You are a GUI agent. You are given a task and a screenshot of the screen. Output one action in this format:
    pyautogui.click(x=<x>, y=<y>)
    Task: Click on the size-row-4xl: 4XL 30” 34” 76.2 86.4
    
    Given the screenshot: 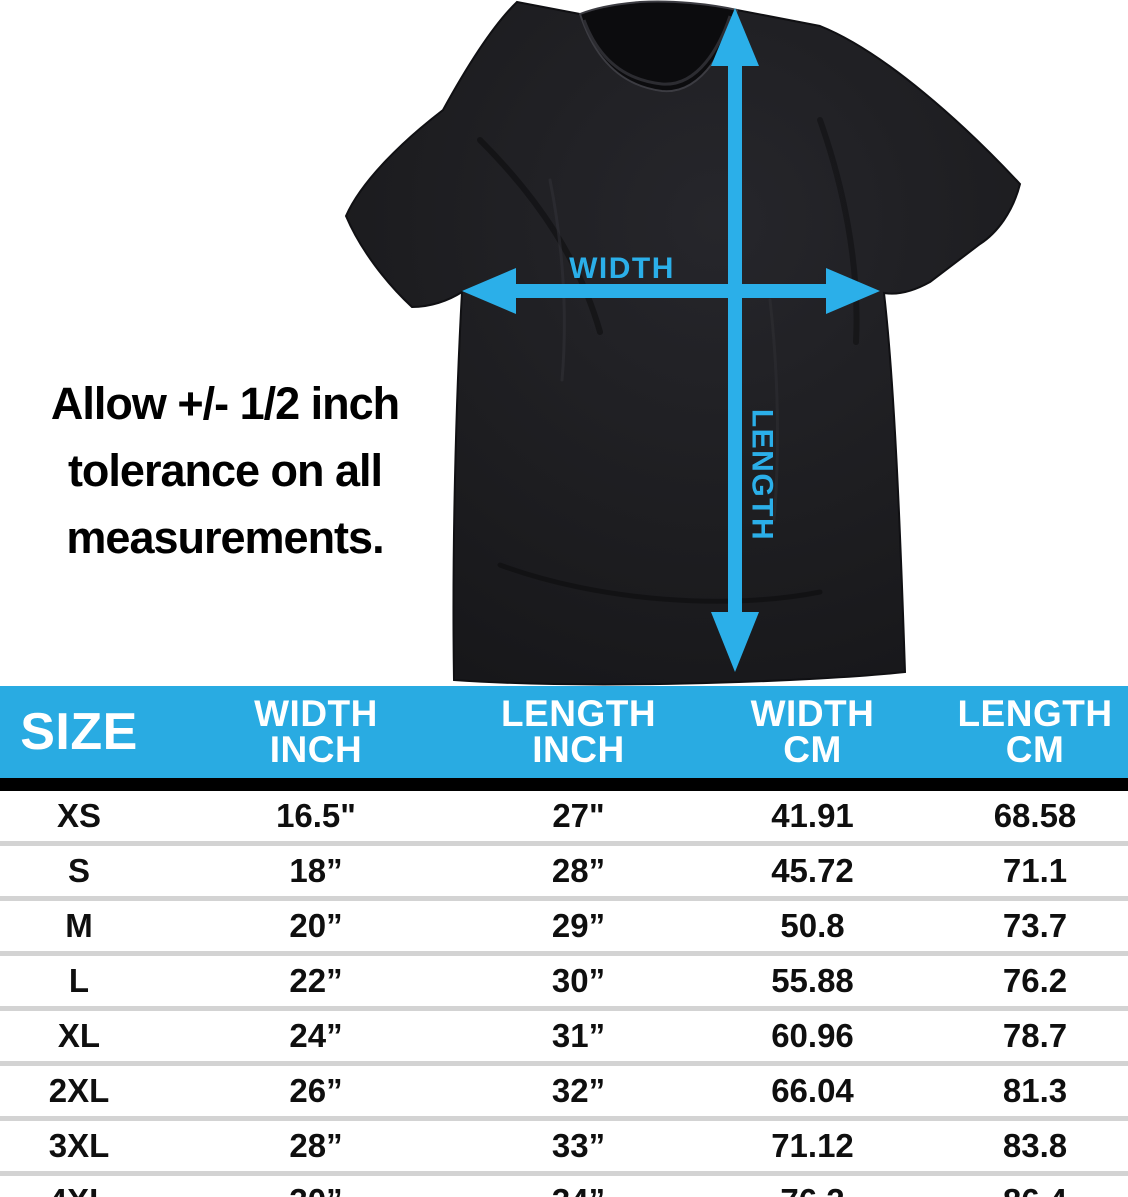 What is the action you would take?
    pyautogui.click(x=564, y=1184)
    